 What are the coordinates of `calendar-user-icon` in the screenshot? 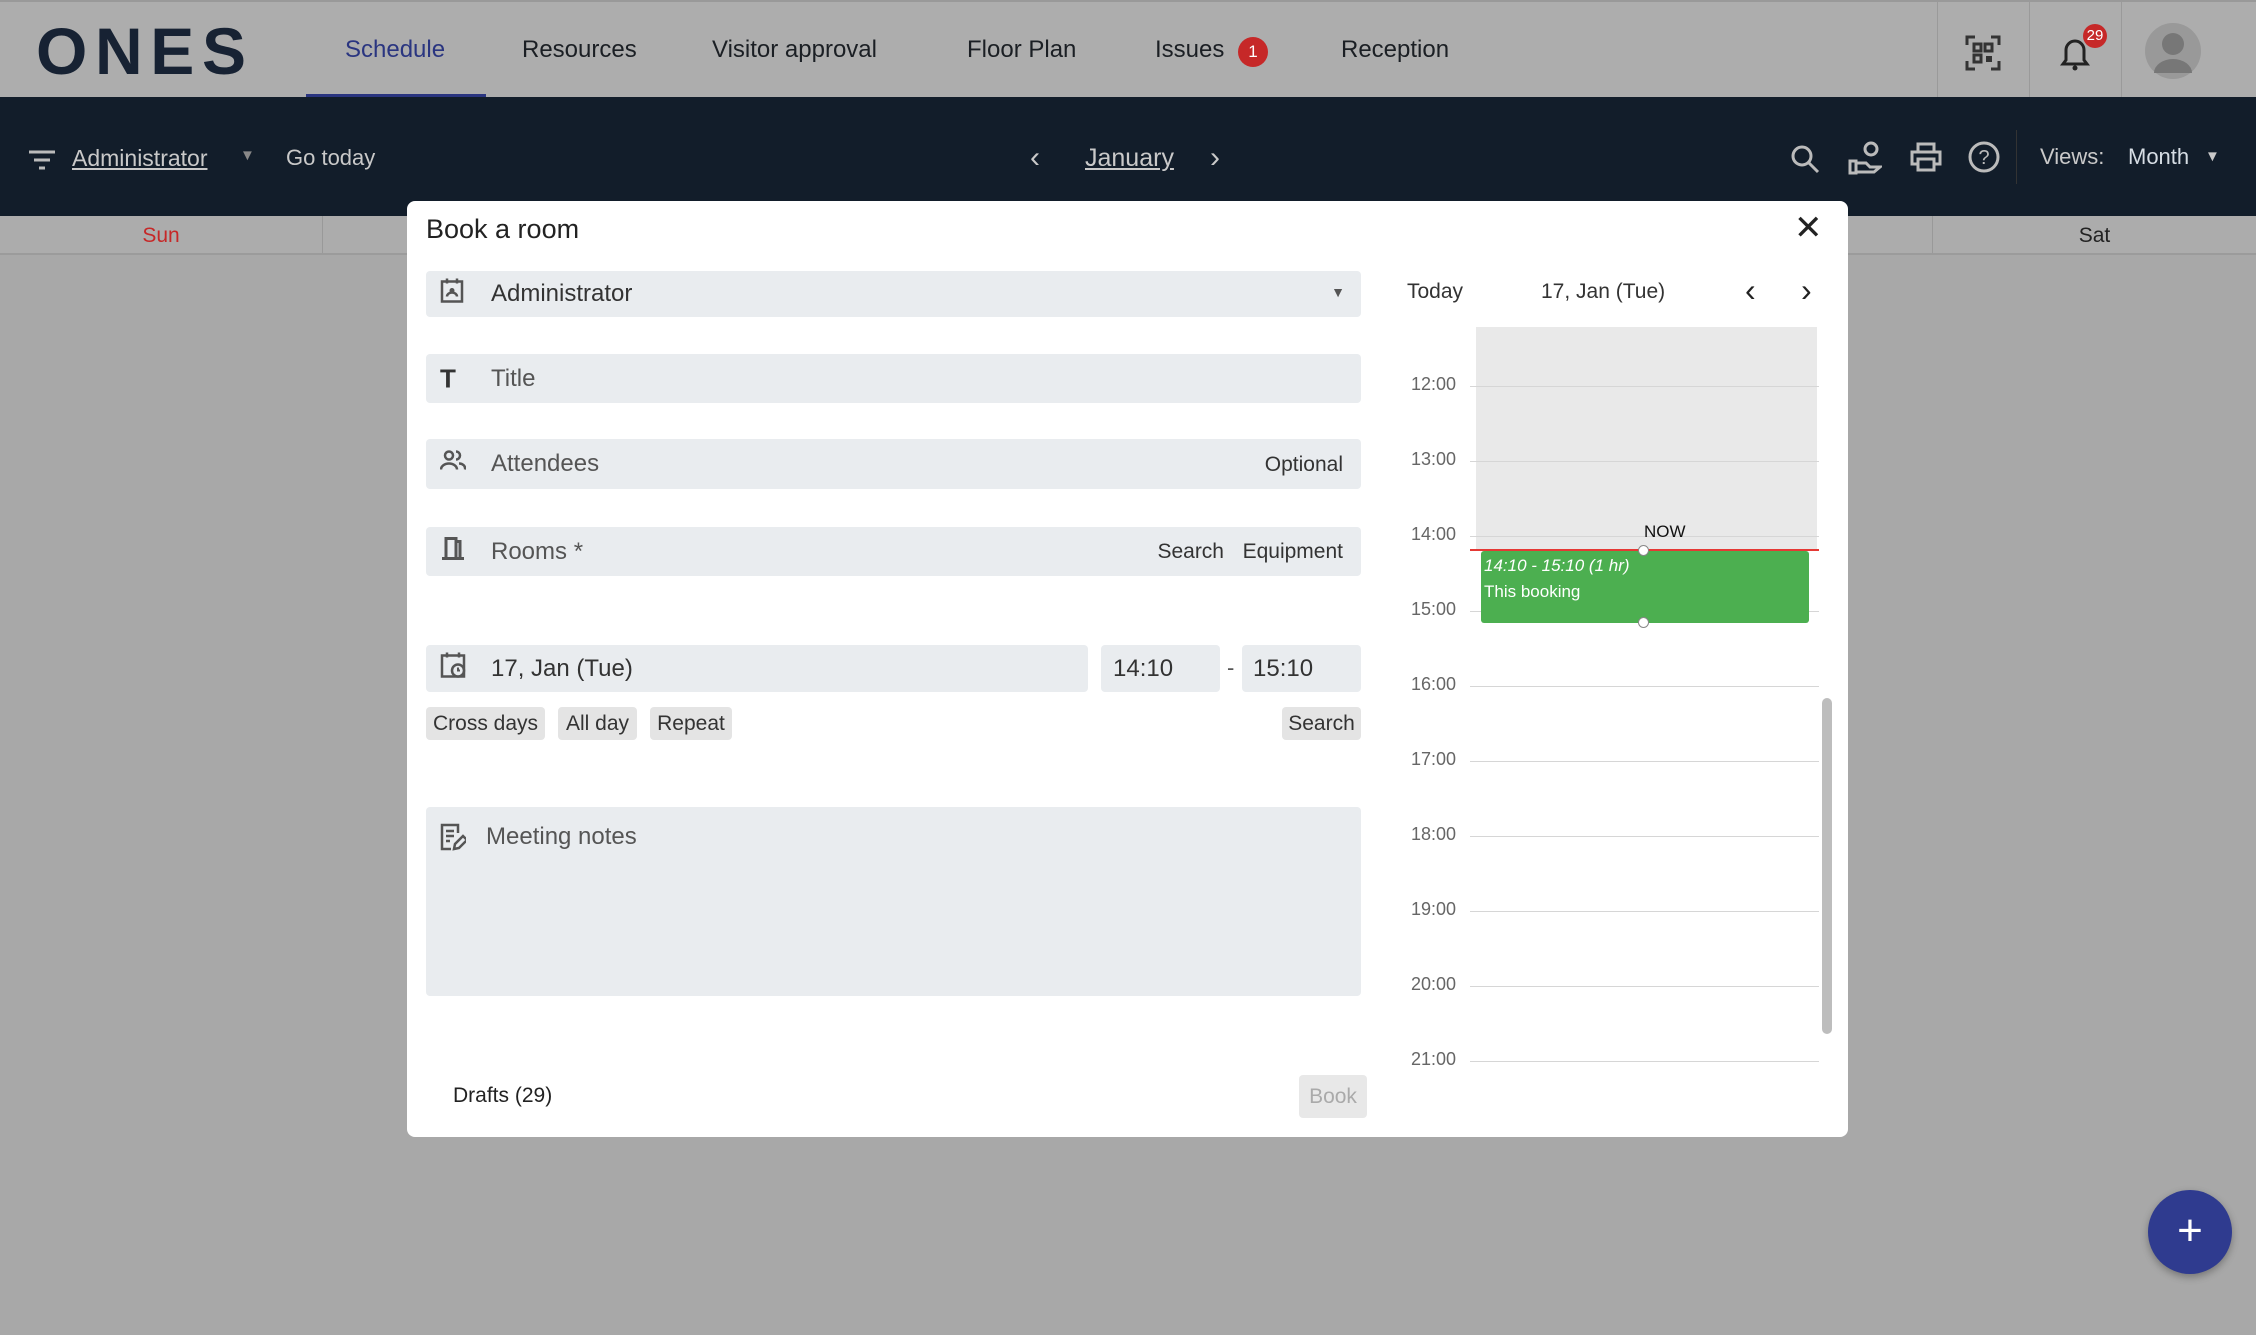 It's located at (452, 294).